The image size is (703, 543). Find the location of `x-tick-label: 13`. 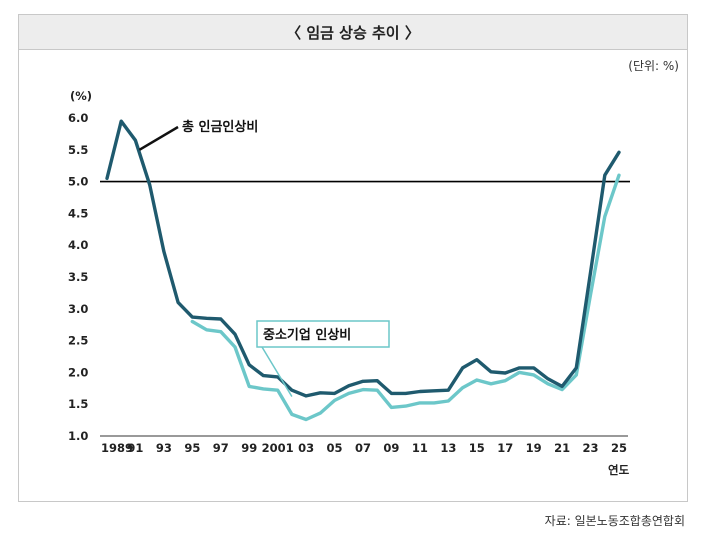

x-tick-label: 13 is located at coordinates (448, 448).